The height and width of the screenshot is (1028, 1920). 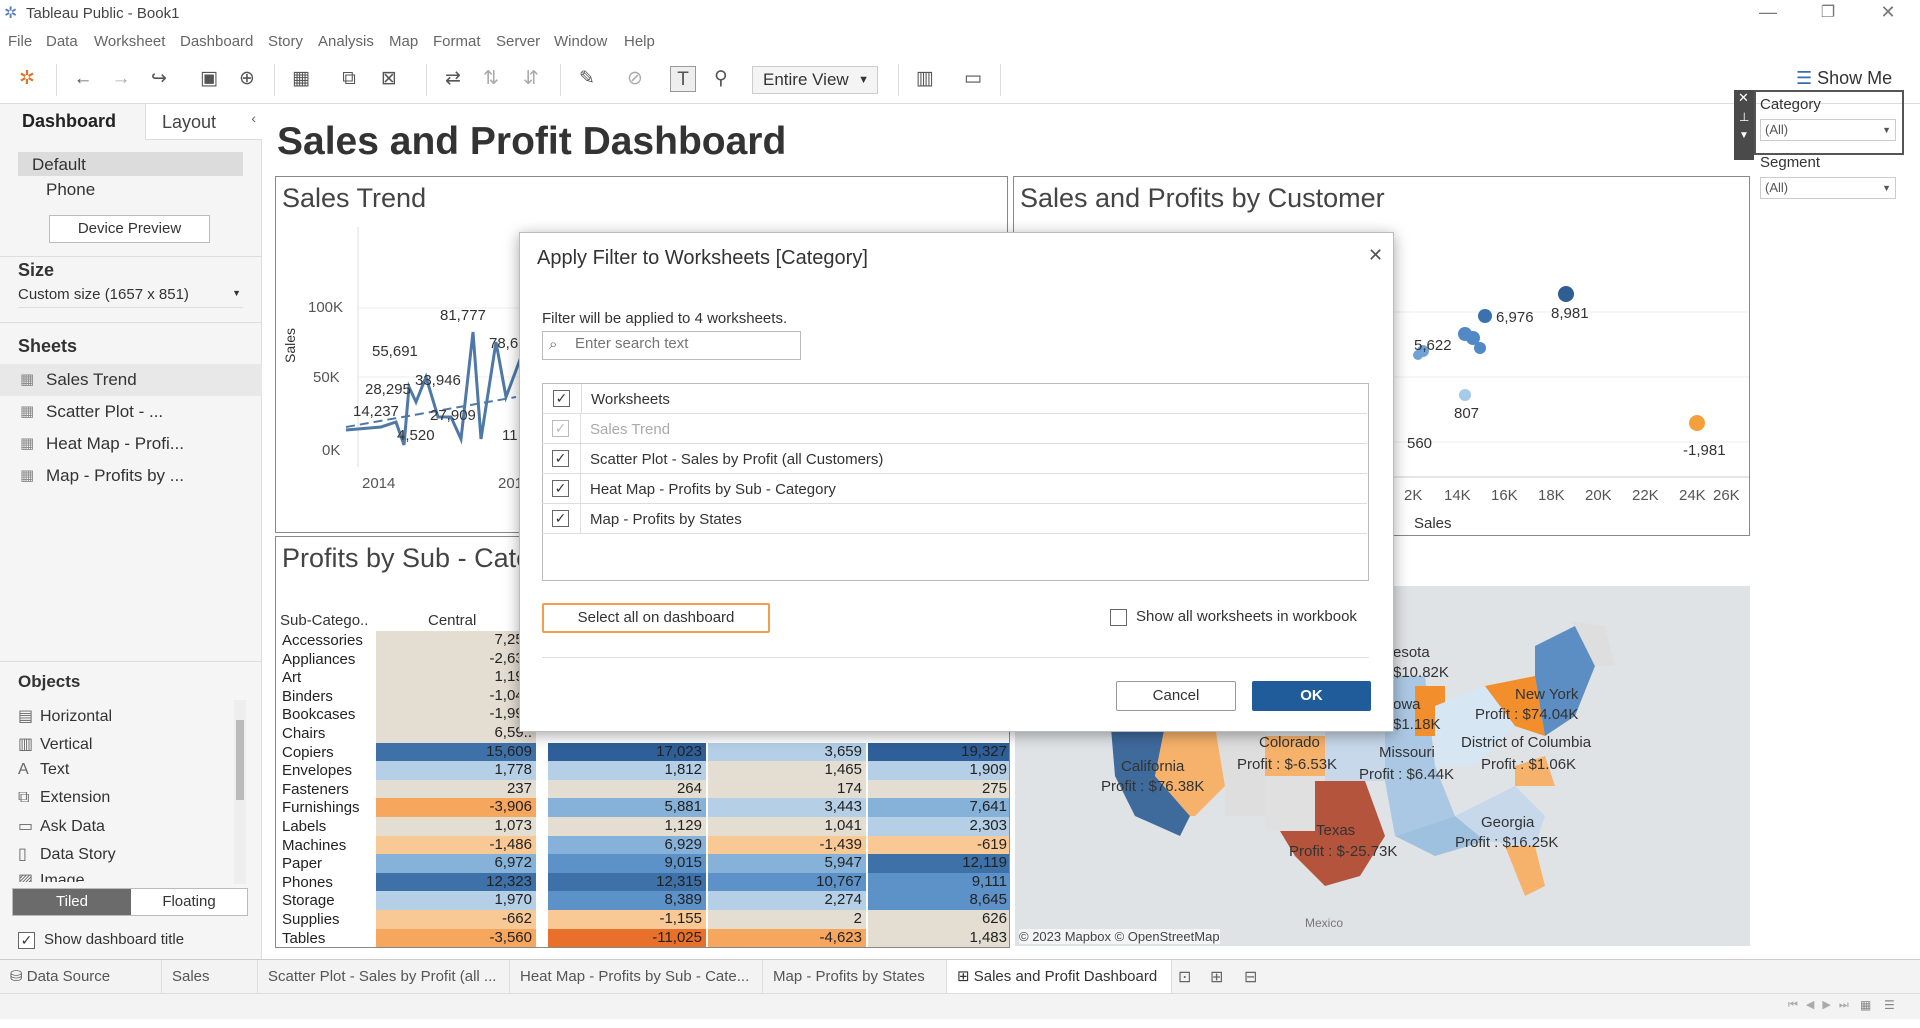 What do you see at coordinates (456, 882) in the screenshot?
I see `heatmap-cell: 12,323` at bounding box center [456, 882].